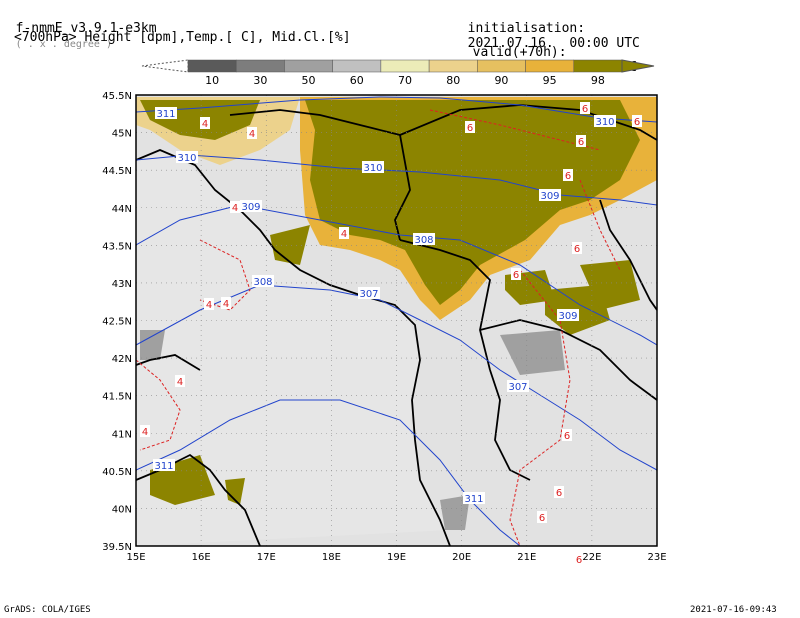 The width and height of the screenshot is (800, 618). Describe the element at coordinates (117, 547) in the screenshot. I see `lat-label: 39.5N` at that location.